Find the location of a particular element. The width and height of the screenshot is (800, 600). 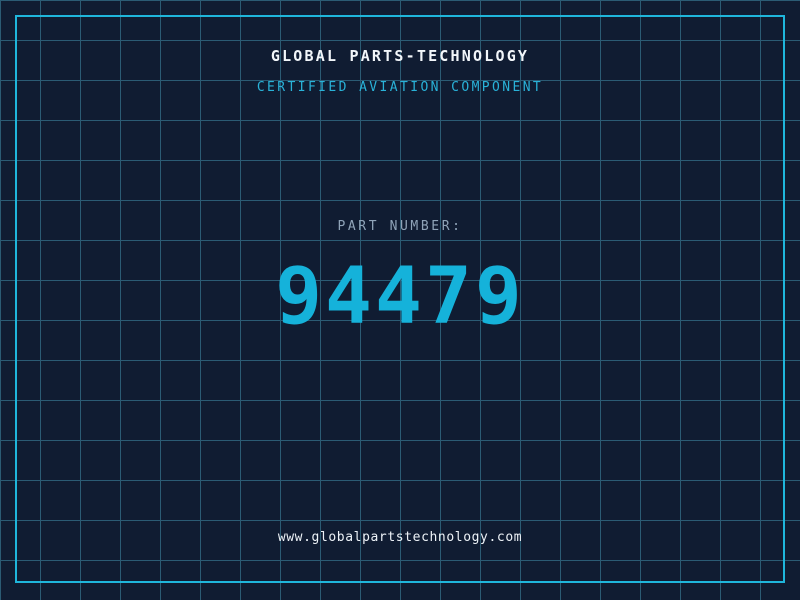

certification-subtitle: CERTIFIED AVIATION COMPONENT is located at coordinates (400, 87).